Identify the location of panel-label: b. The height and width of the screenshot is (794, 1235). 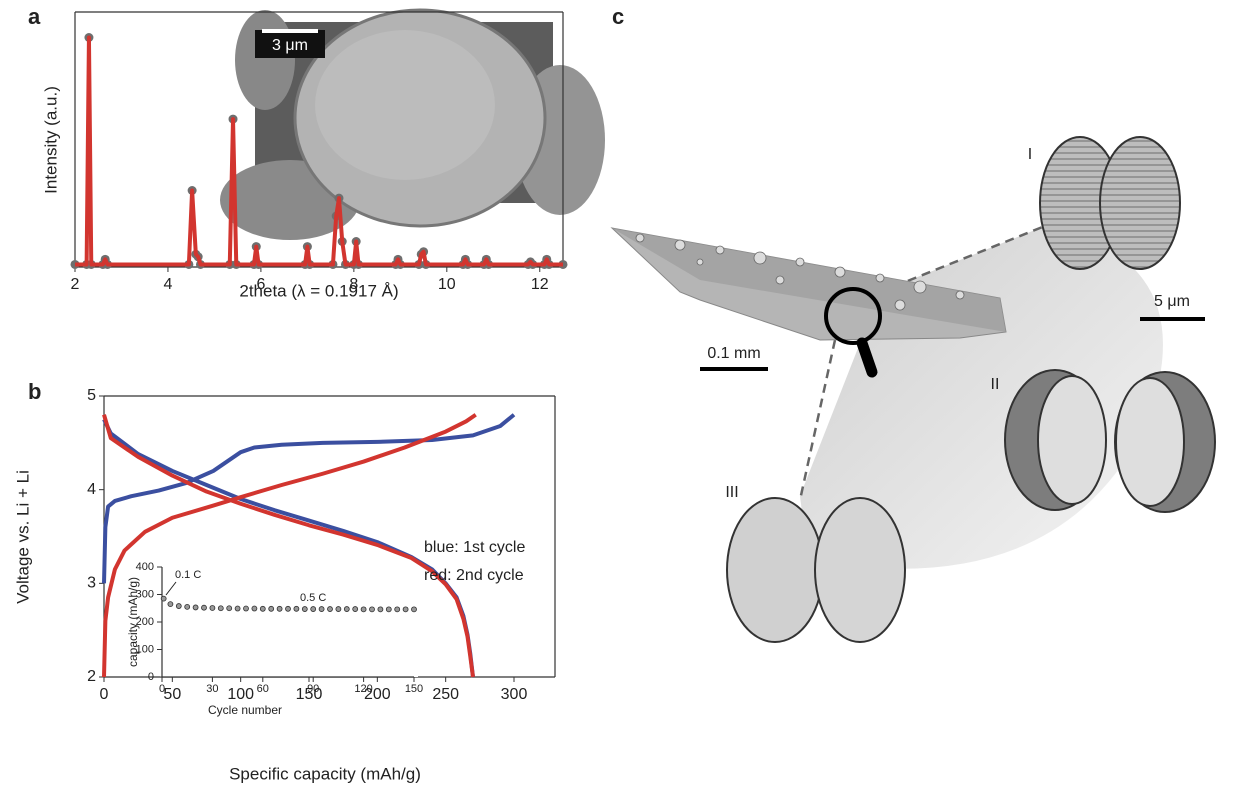
(34, 391).